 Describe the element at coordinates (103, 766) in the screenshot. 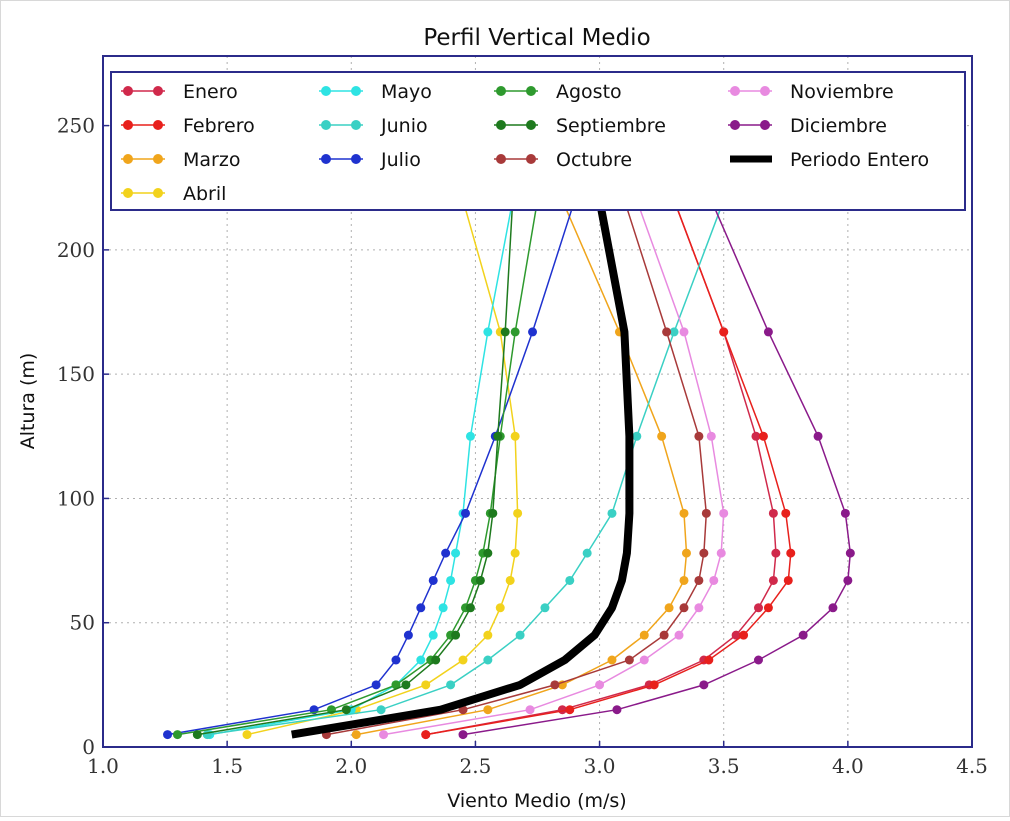

I see `x-tick-label: 1.0` at that location.